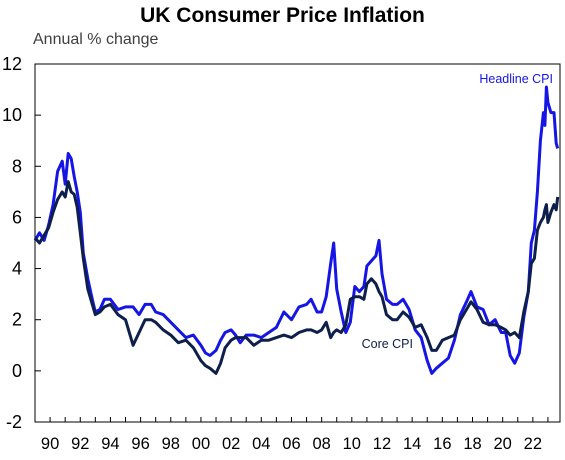 The height and width of the screenshot is (460, 565). Describe the element at coordinates (17, 166) in the screenshot. I see `y-tick-label: 8` at that location.